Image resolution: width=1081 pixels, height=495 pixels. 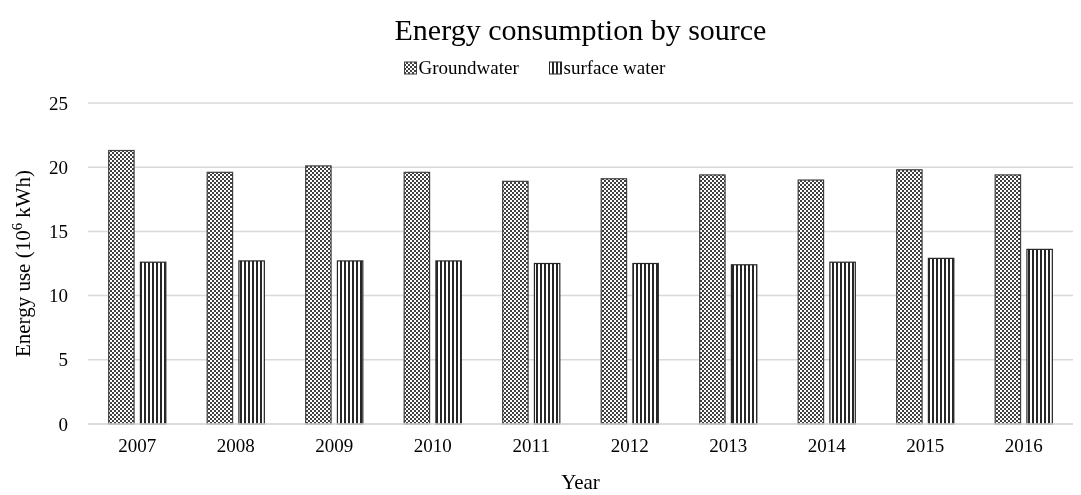 What do you see at coordinates (63, 424) in the screenshot?
I see `y-tick-label: 0` at bounding box center [63, 424].